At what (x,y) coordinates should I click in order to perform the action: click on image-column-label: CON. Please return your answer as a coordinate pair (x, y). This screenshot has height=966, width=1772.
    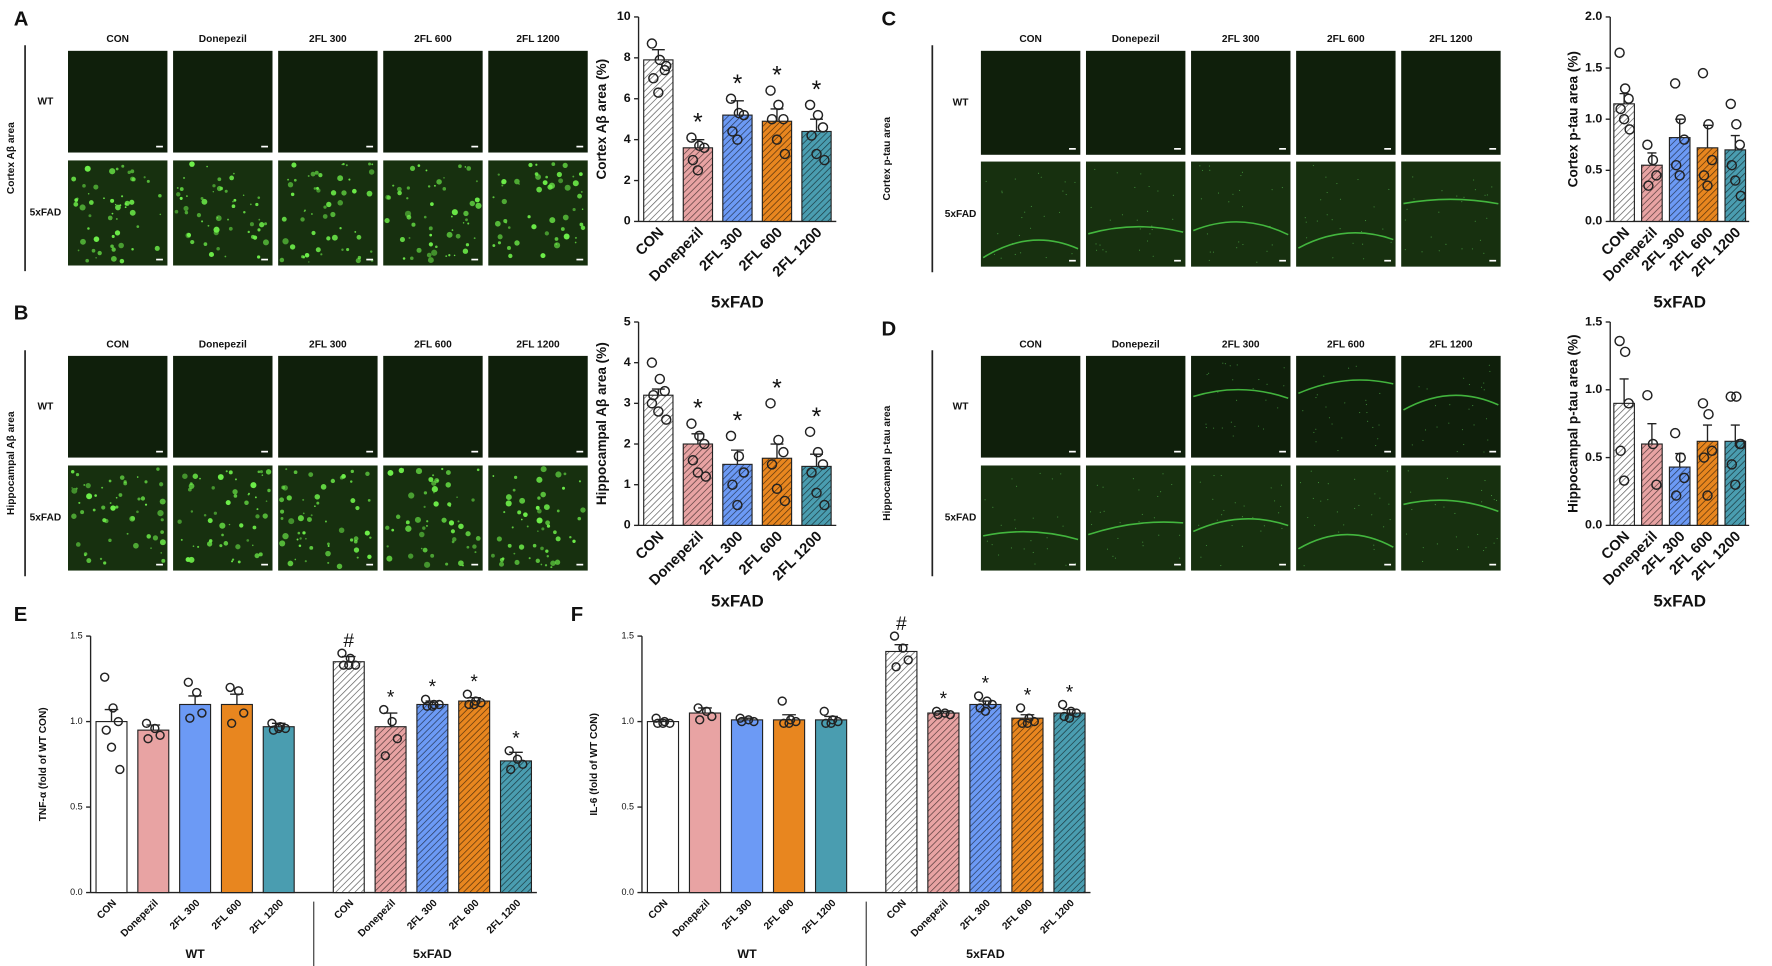
    Looking at the image, I should click on (117, 344).